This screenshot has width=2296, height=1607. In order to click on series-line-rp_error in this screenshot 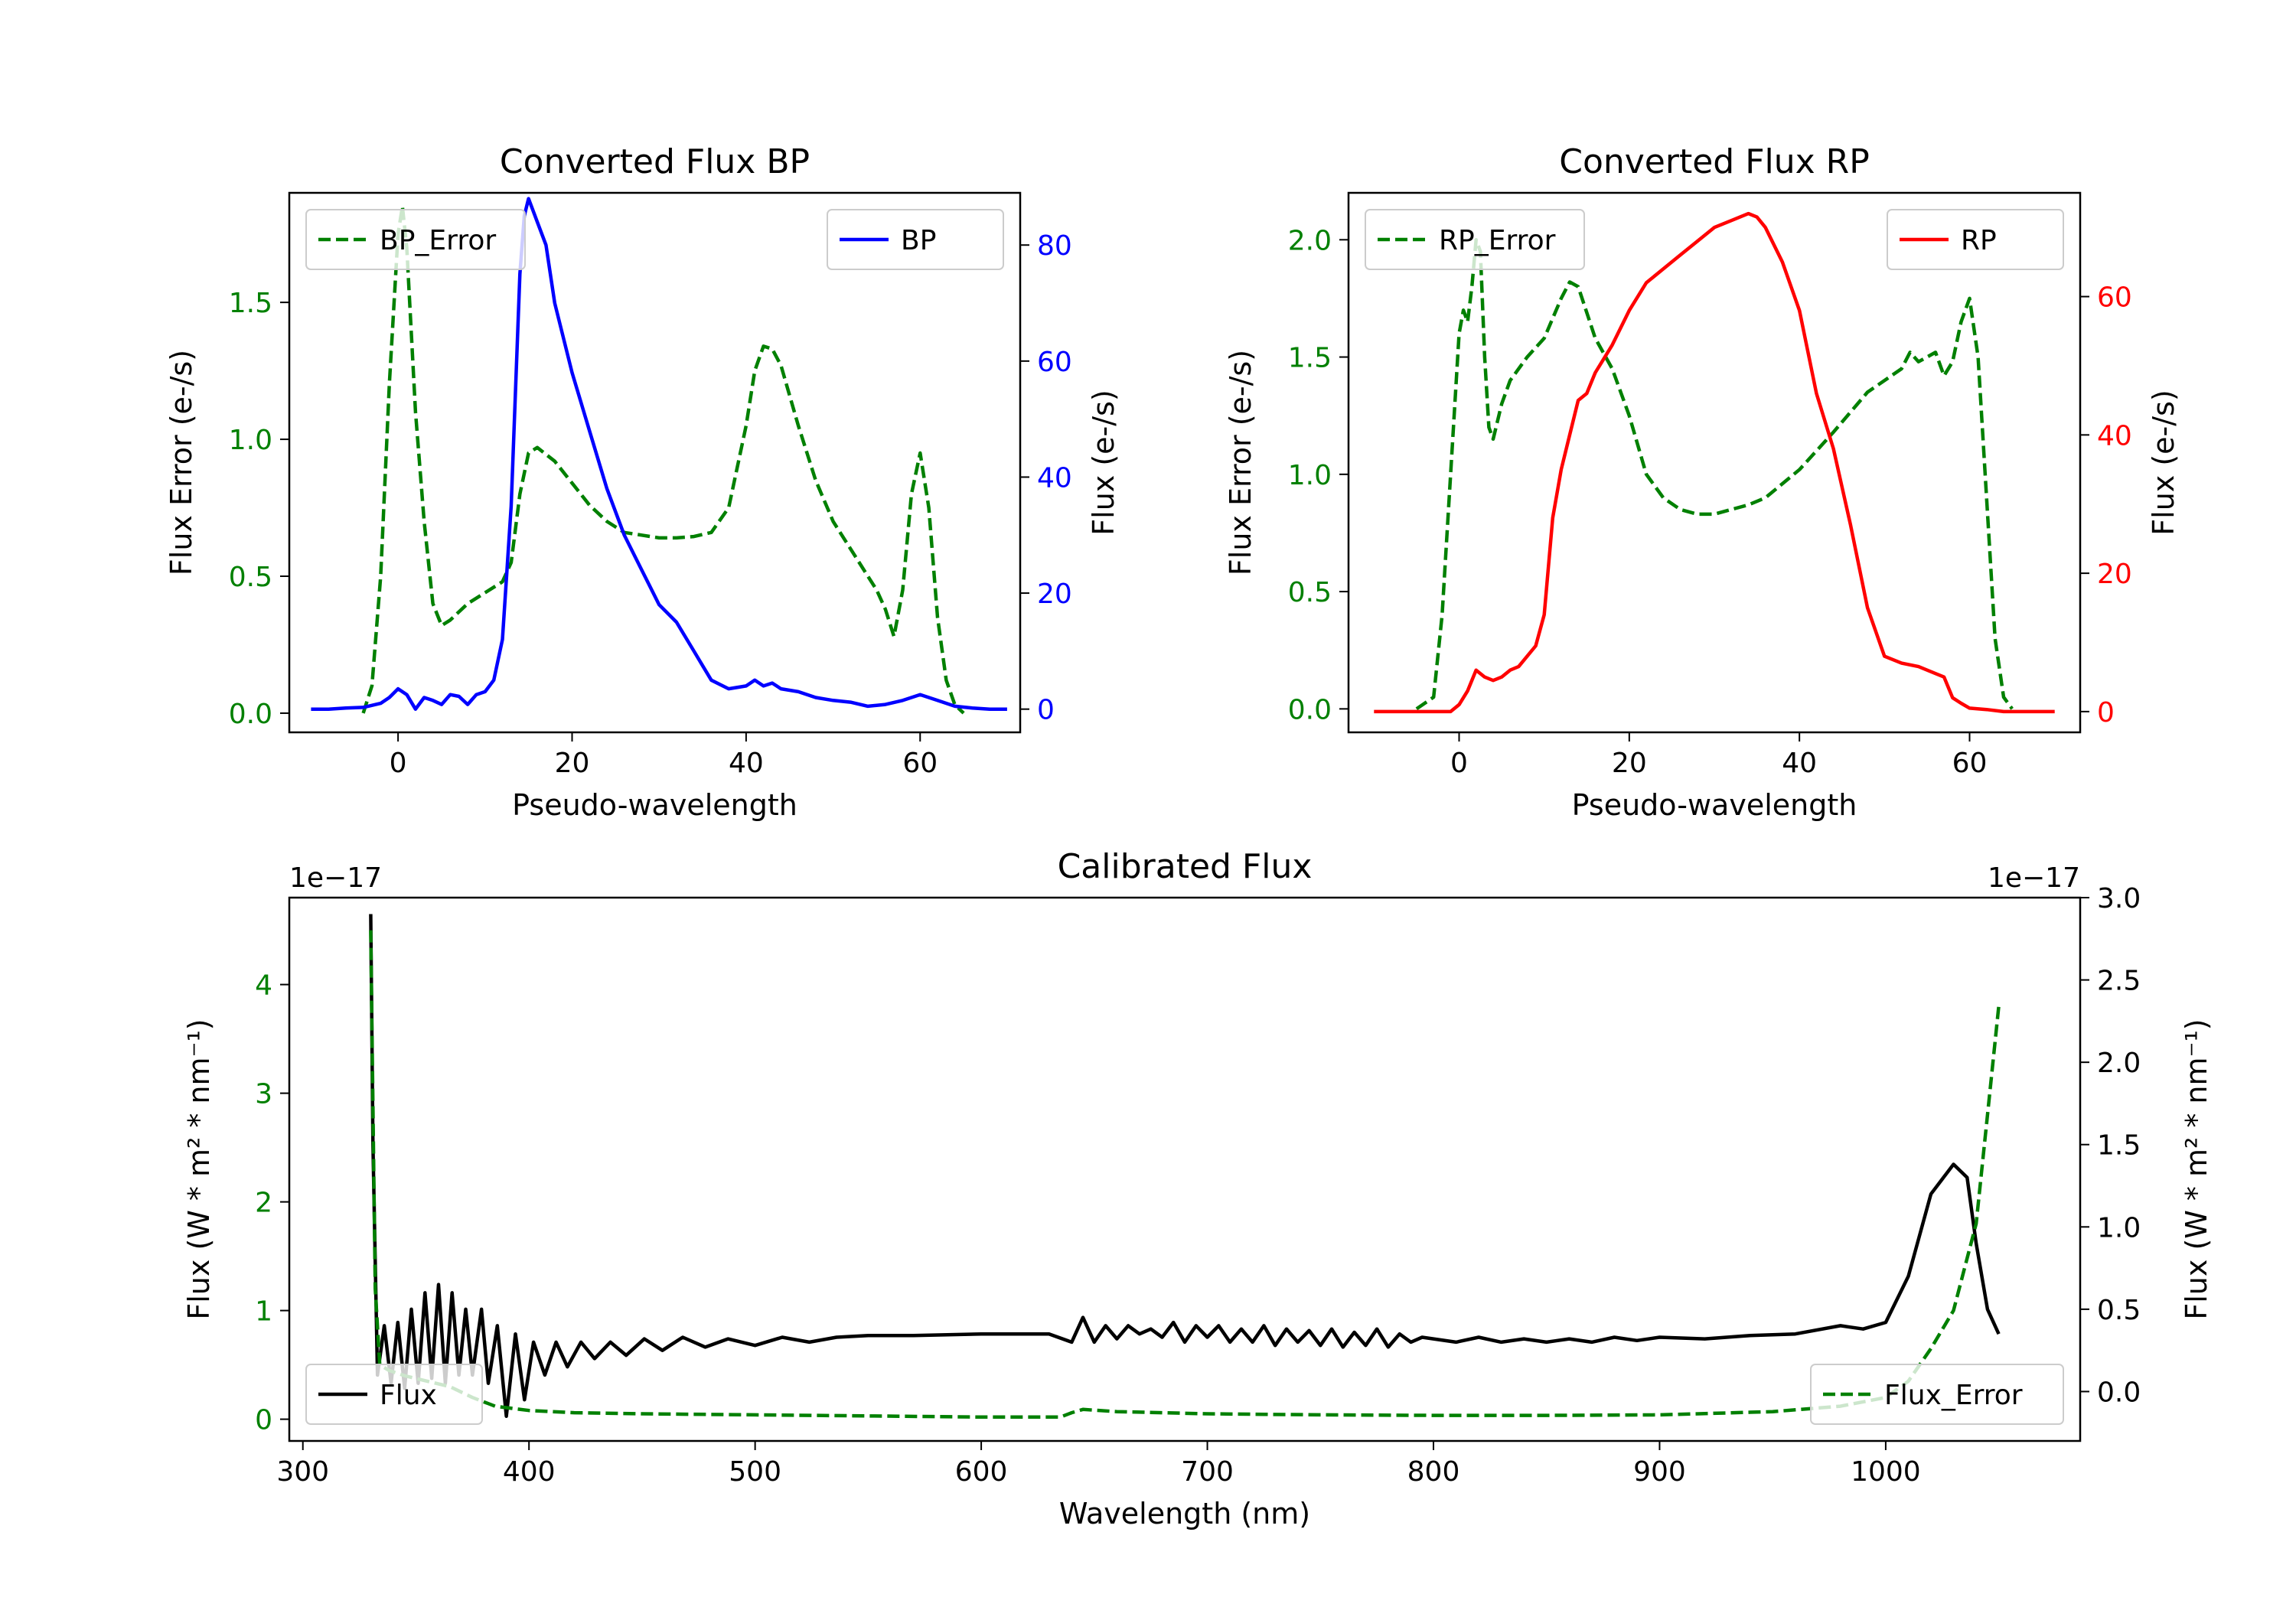, I will do `click(1714, 474)`.